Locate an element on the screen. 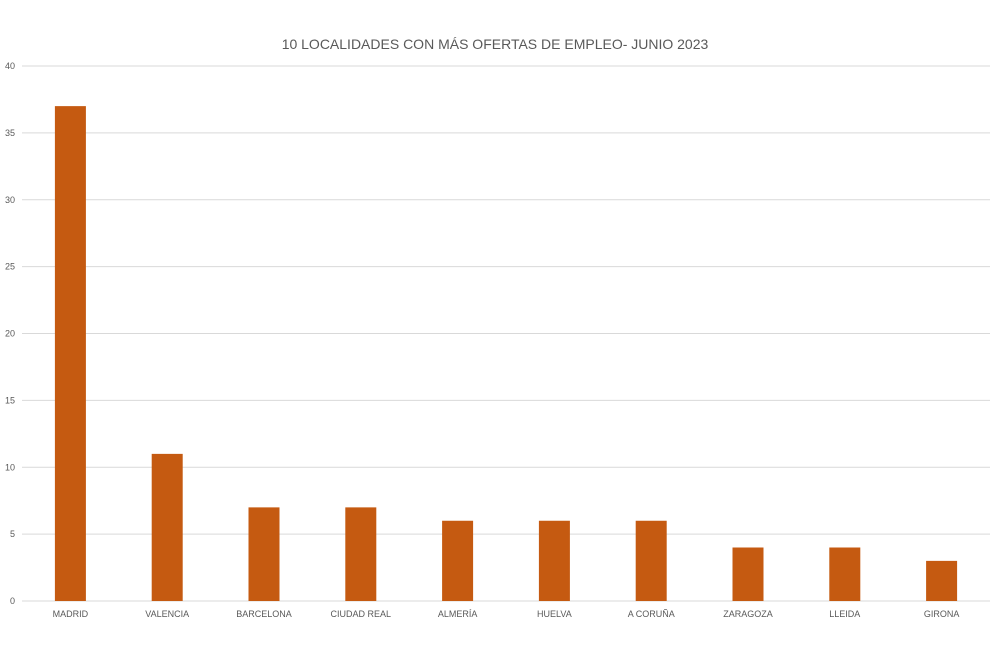 This screenshot has height=654, width=1000. y-tick-label: 40 is located at coordinates (10, 66).